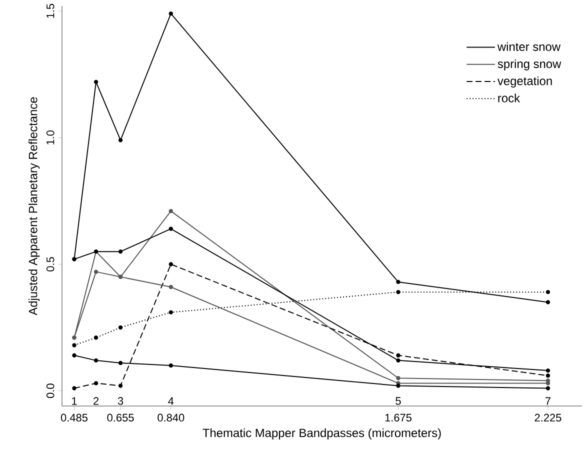 The height and width of the screenshot is (456, 586). I want to click on legend-label: winter snow, so click(529, 46).